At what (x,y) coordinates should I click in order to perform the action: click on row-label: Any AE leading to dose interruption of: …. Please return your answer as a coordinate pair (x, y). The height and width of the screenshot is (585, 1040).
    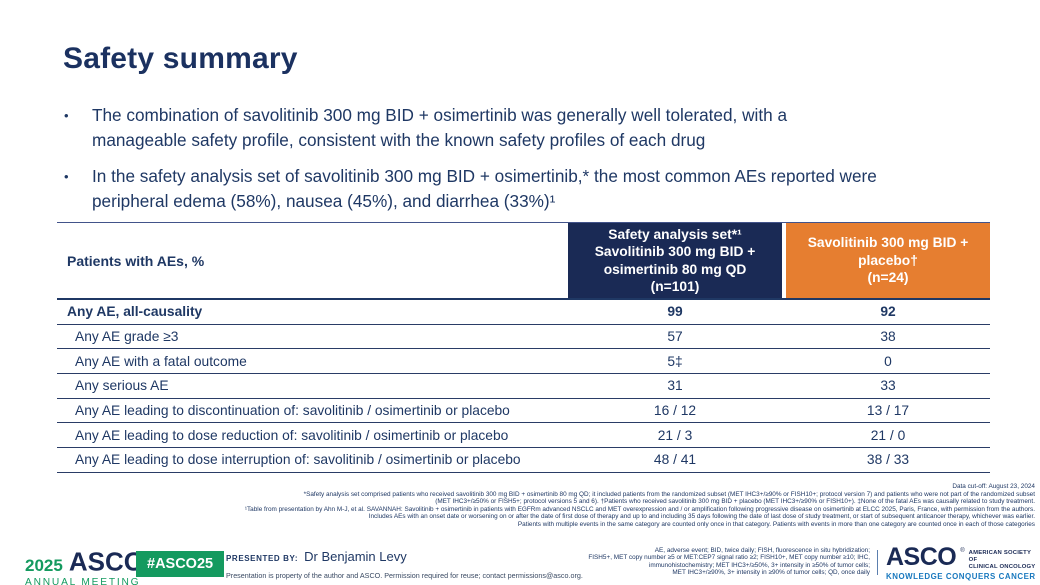
    Looking at the image, I should click on (298, 460).